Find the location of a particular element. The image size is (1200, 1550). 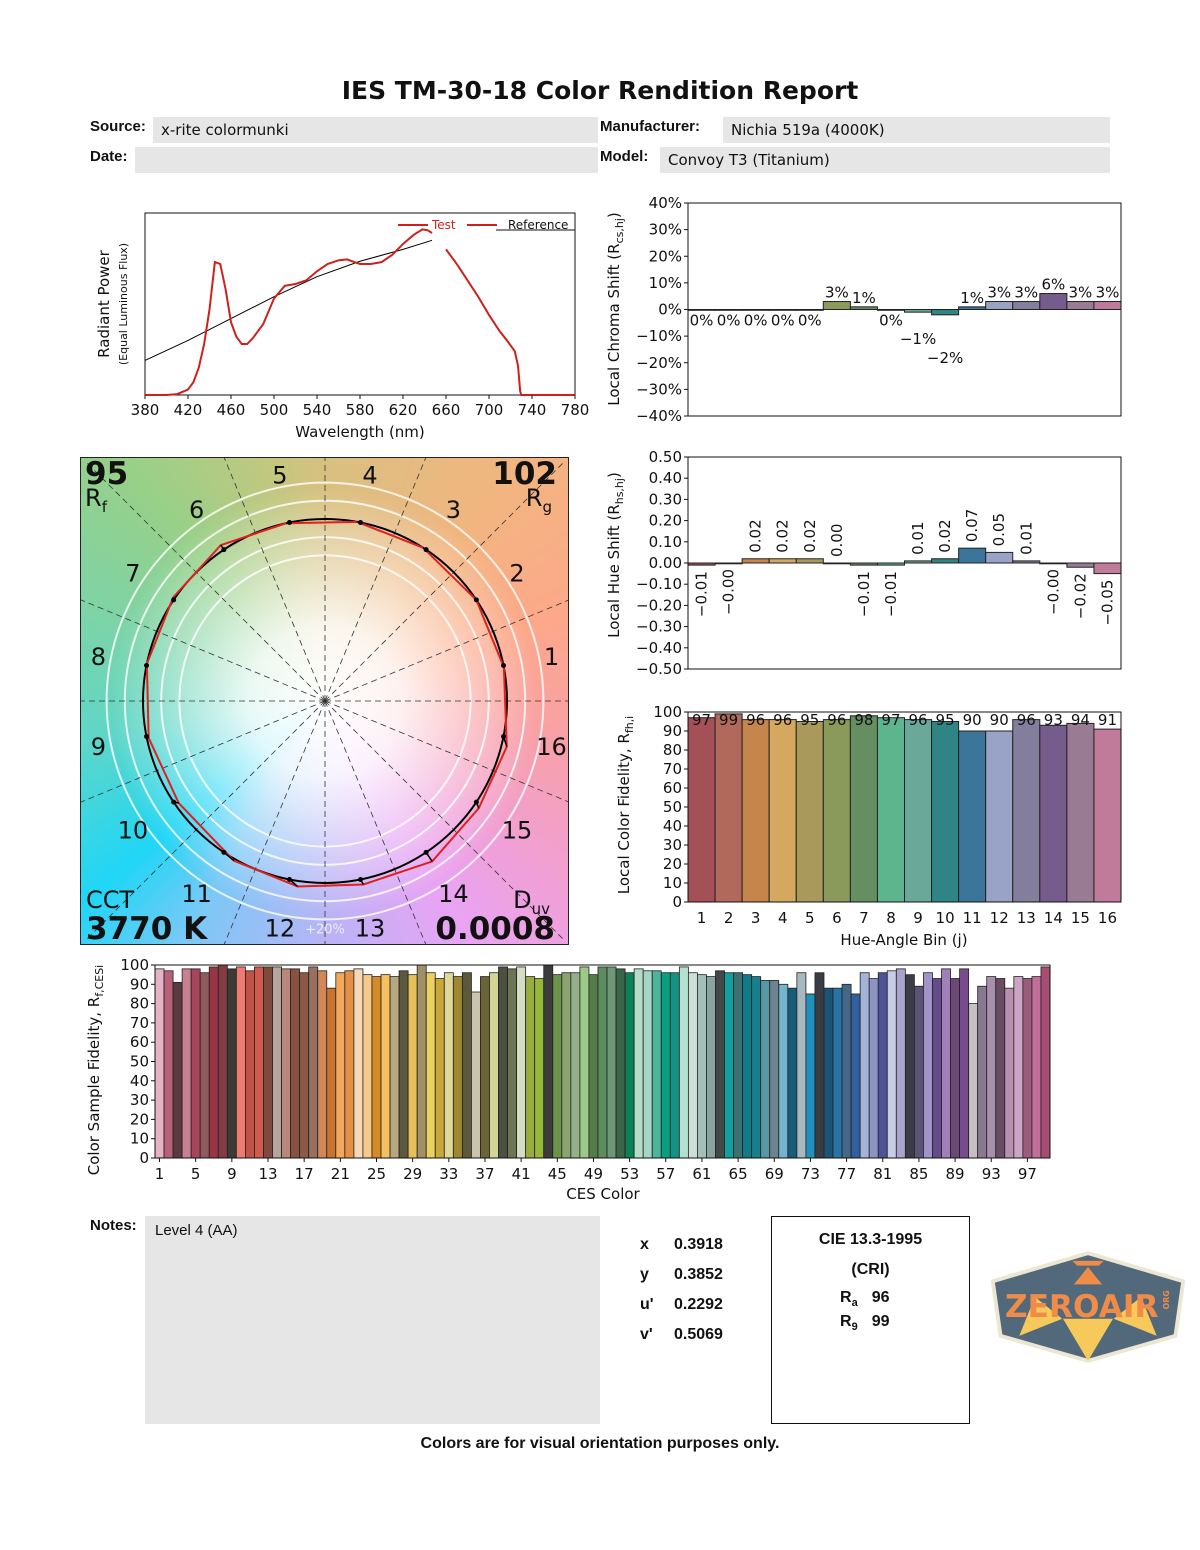

y-tick-label: 80 is located at coordinates (672, 750).